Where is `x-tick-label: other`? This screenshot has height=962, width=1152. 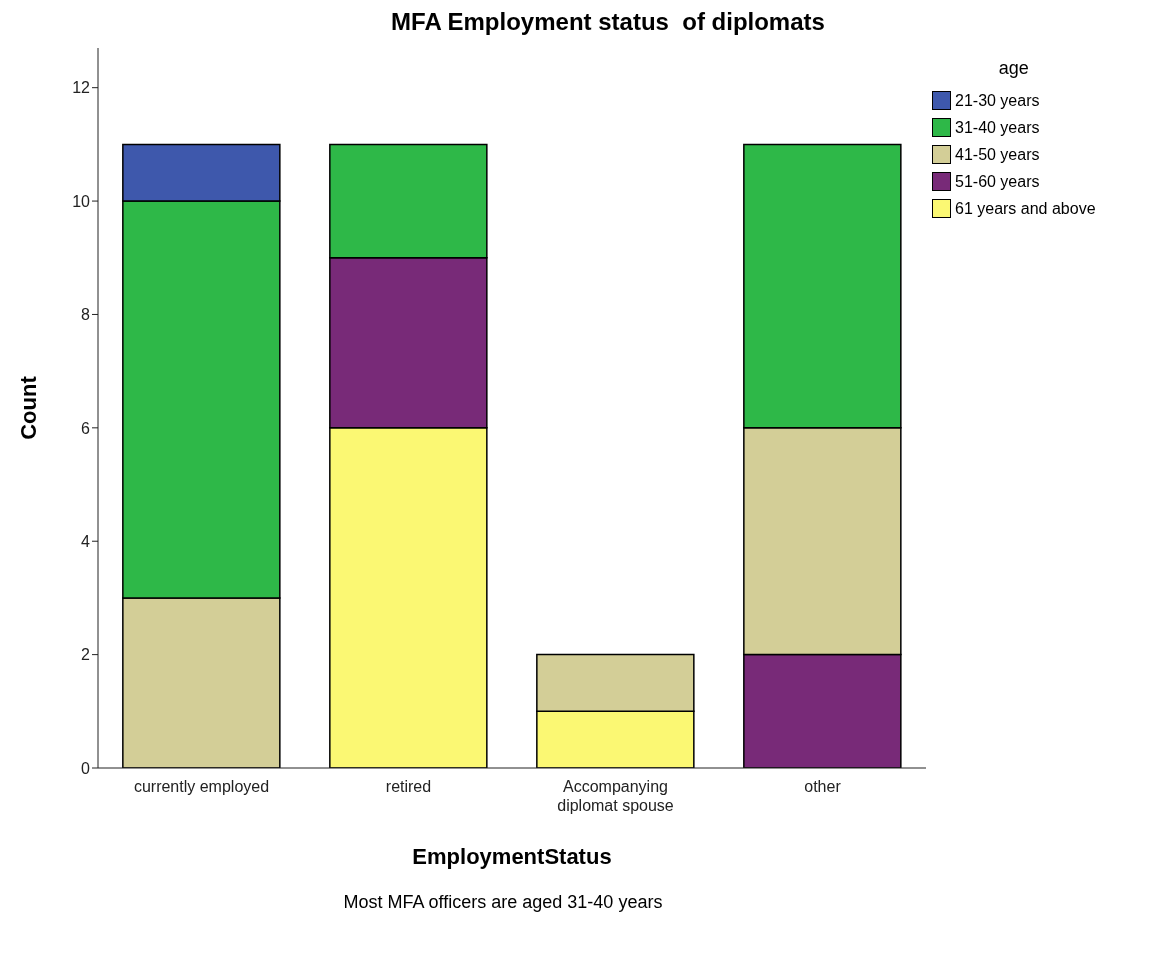 x-tick-label: other is located at coordinates (823, 786).